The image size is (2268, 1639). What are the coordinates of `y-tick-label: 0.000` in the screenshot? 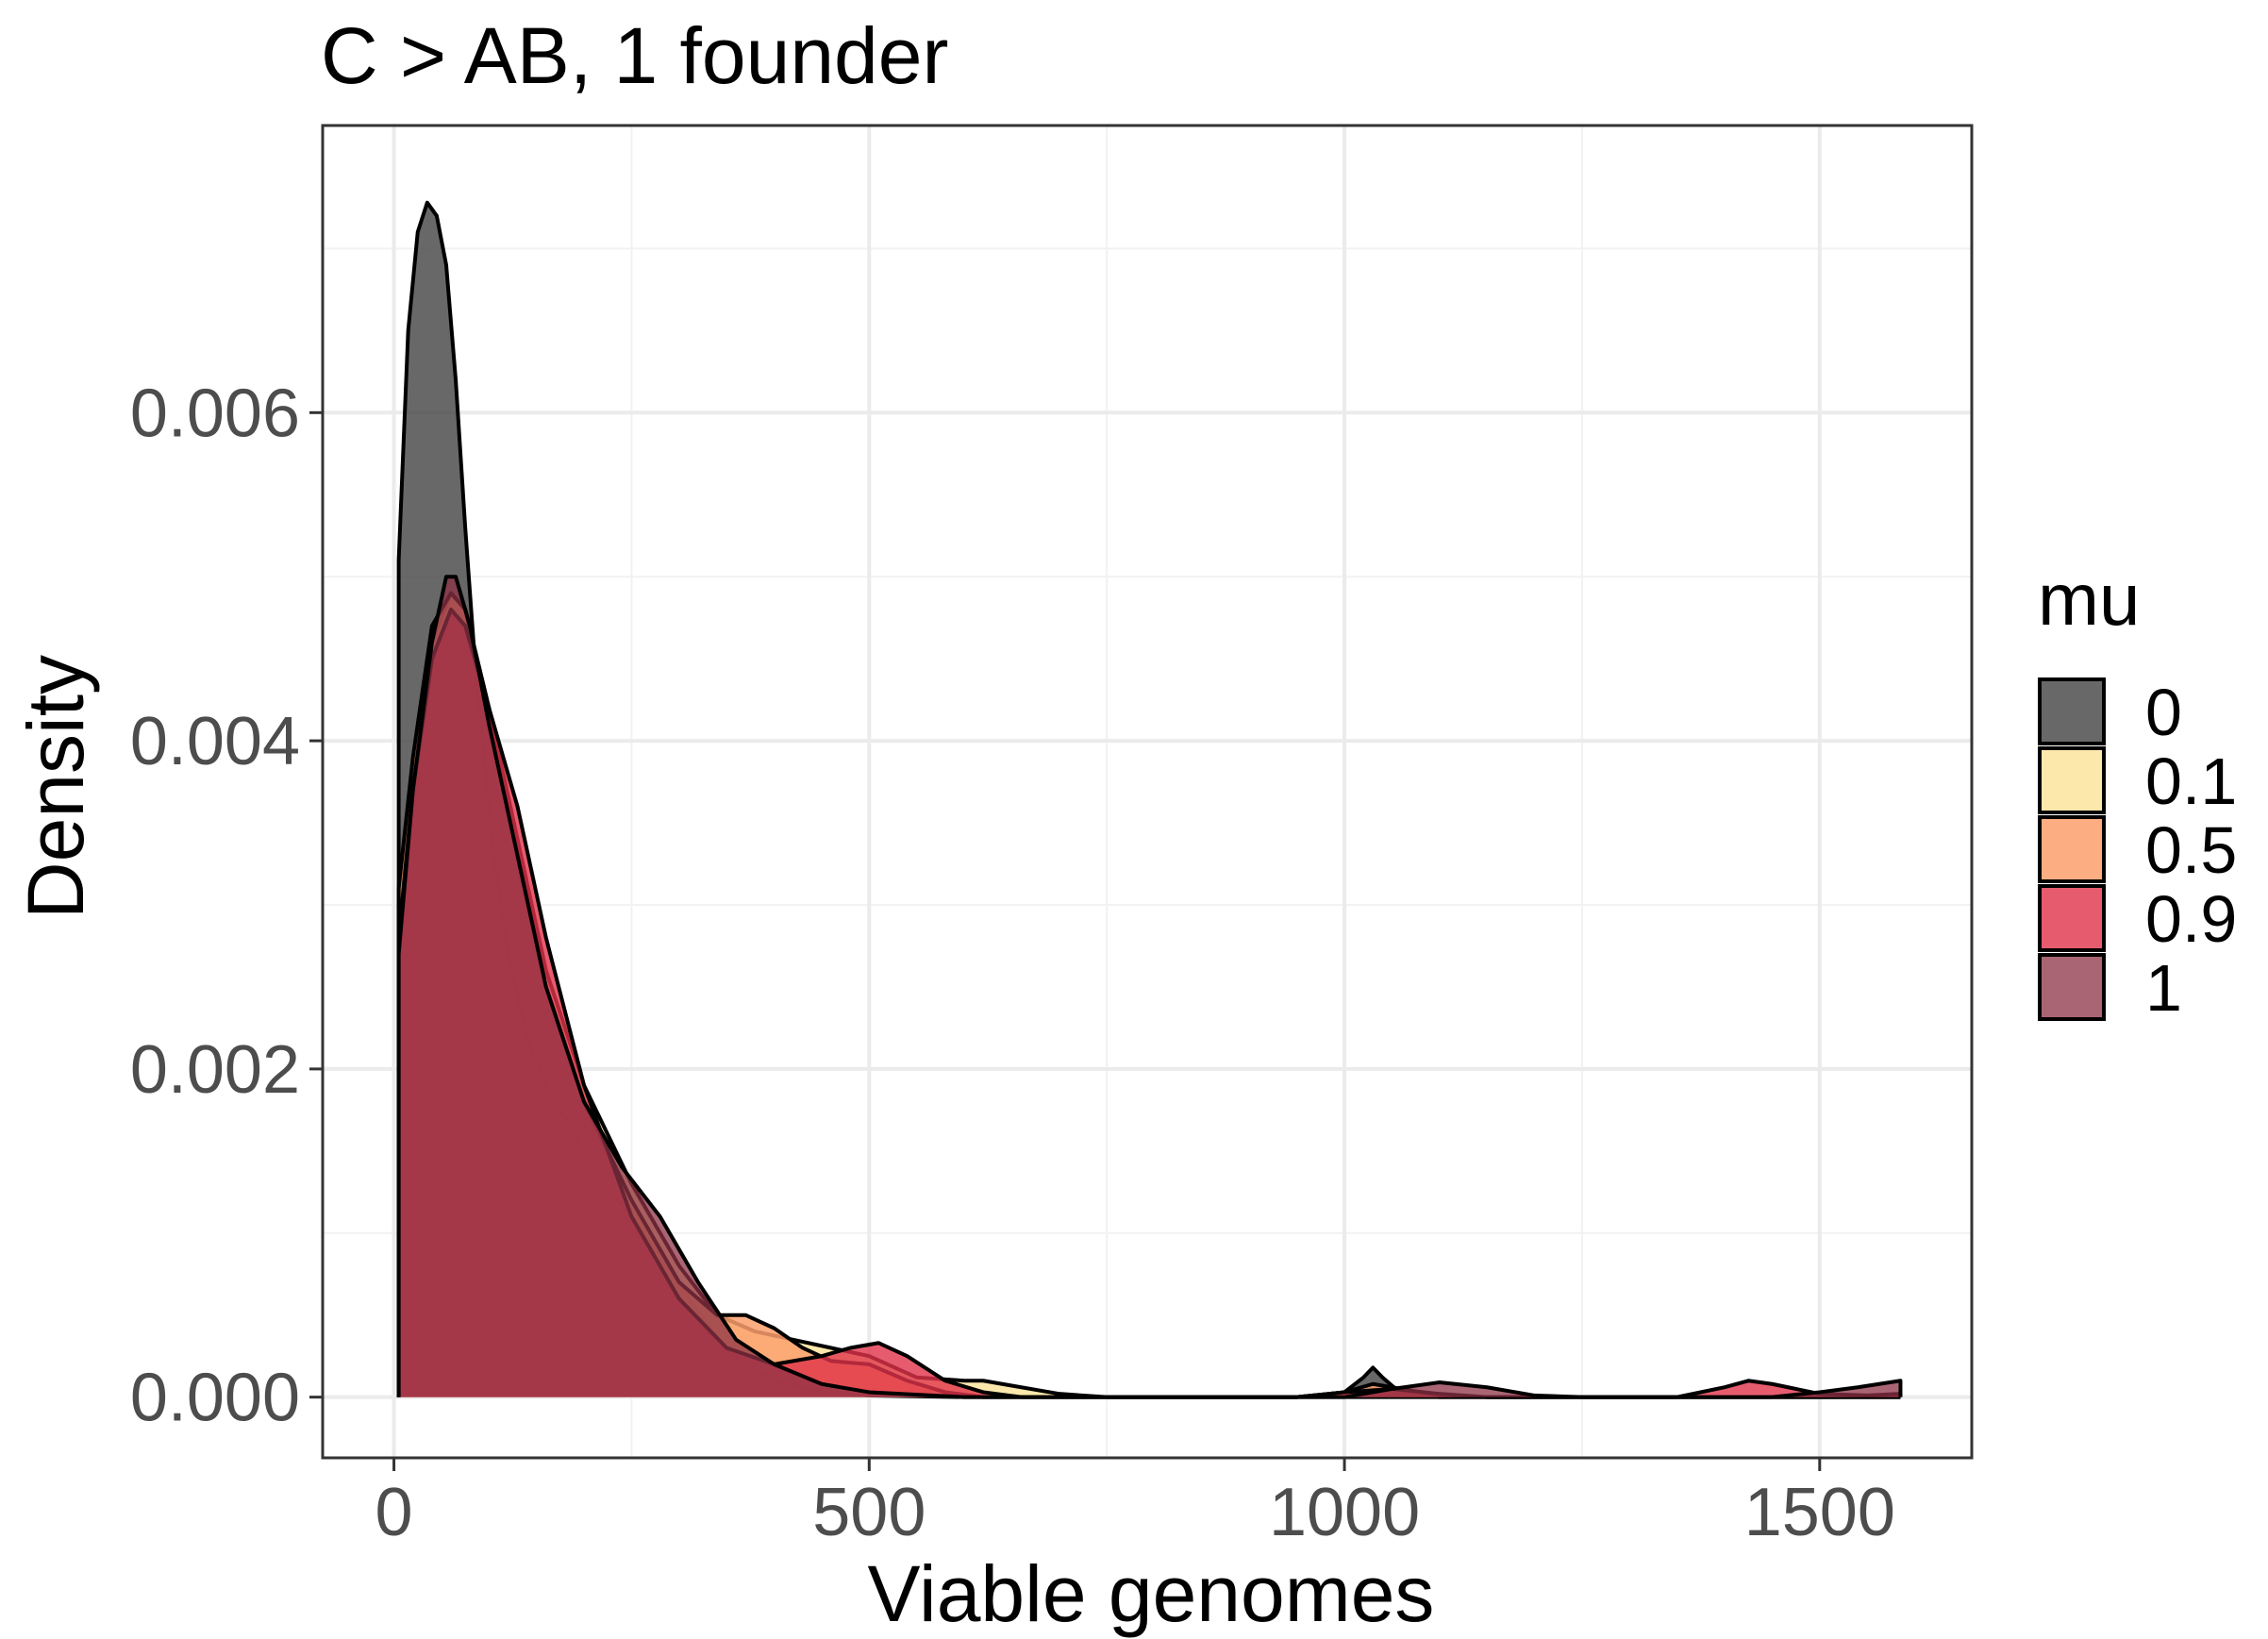 It's located at (215, 1398).